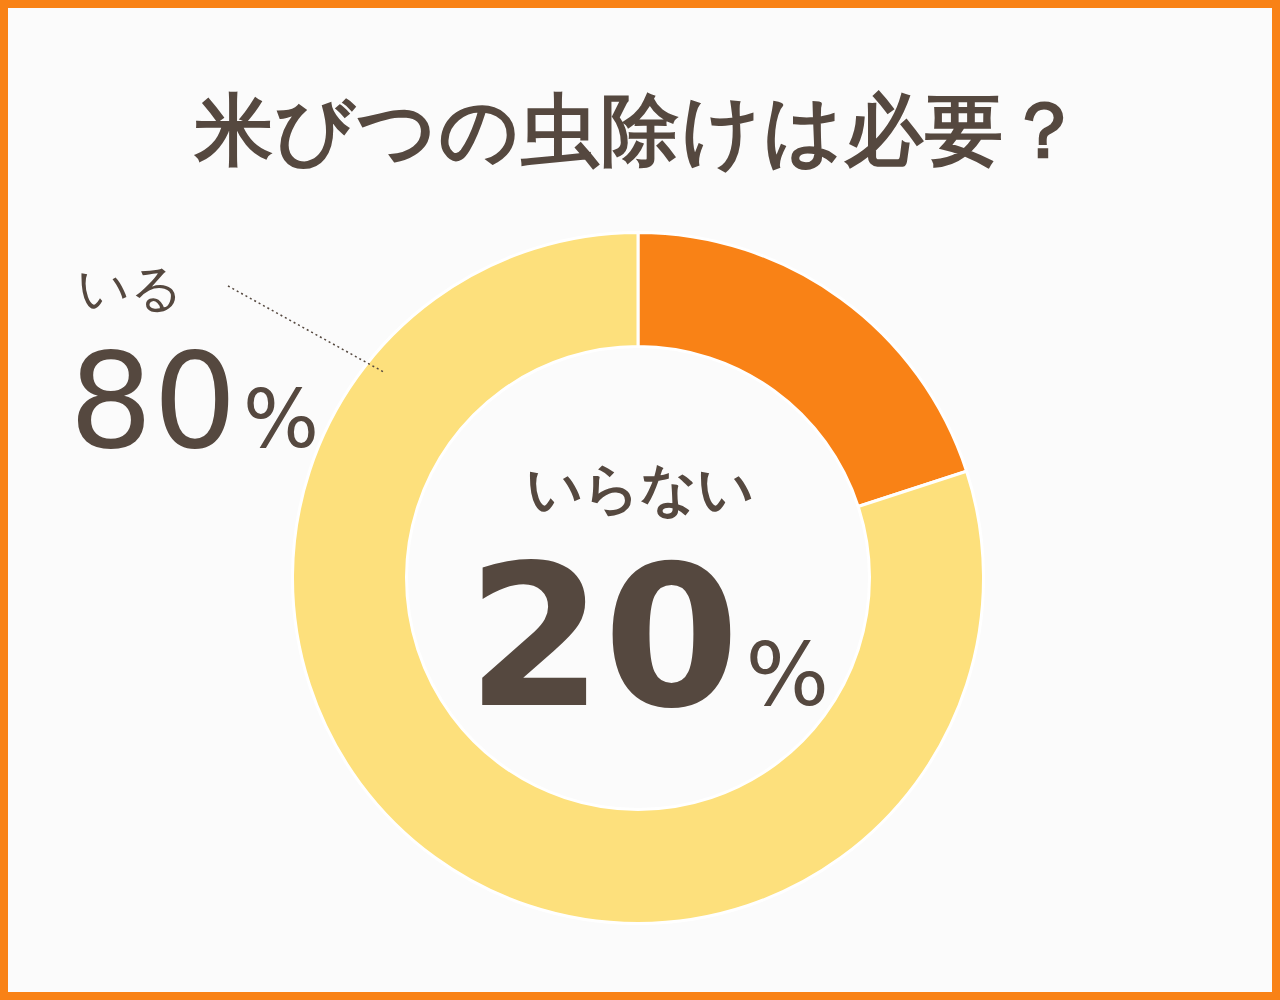 The width and height of the screenshot is (1280, 1000). I want to click on data-label: 20%, so click(648, 637).